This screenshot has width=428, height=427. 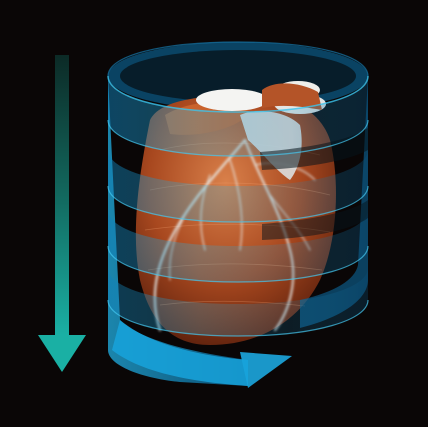 What do you see at coordinates (62, 213) in the screenshot?
I see `down-arrow-icon` at bounding box center [62, 213].